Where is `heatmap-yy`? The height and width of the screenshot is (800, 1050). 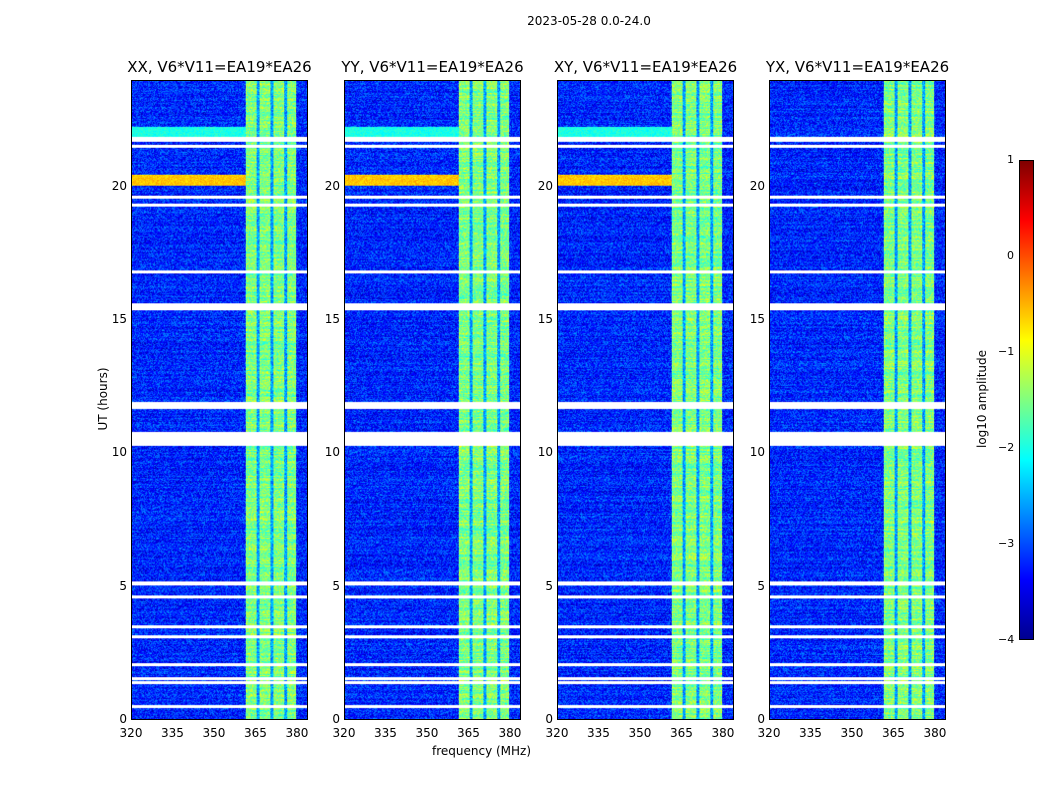
heatmap-yy is located at coordinates (432, 400).